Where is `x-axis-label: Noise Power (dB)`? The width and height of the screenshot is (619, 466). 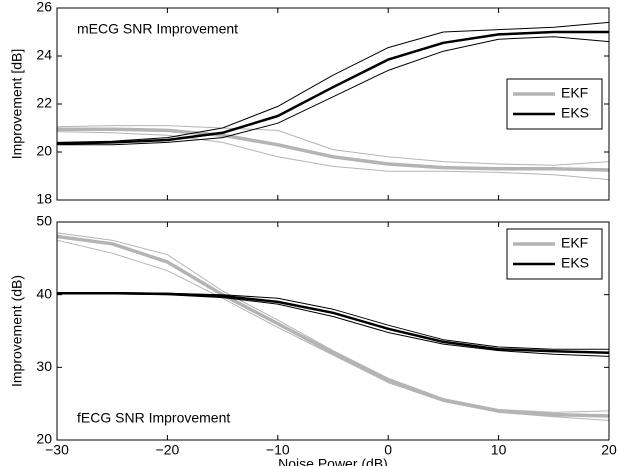
x-axis-label: Noise Power (dB) is located at coordinates (333, 461).